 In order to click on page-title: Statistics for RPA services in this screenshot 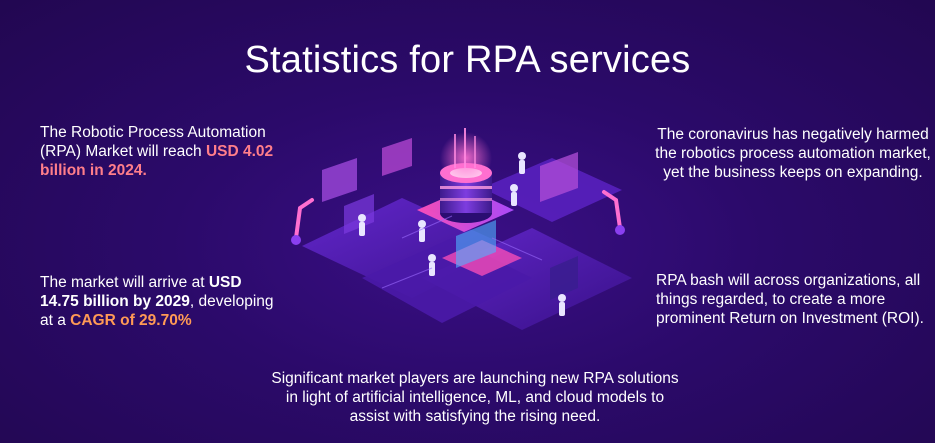, I will do `click(467, 60)`.